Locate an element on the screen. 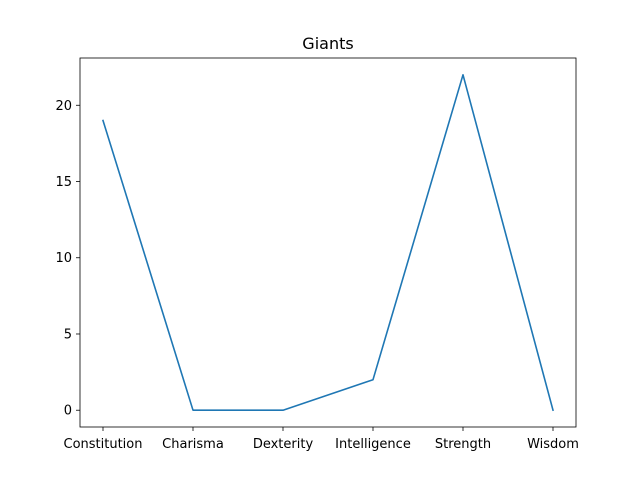 The image size is (640, 480). y-tick-label: 10 is located at coordinates (63, 258).